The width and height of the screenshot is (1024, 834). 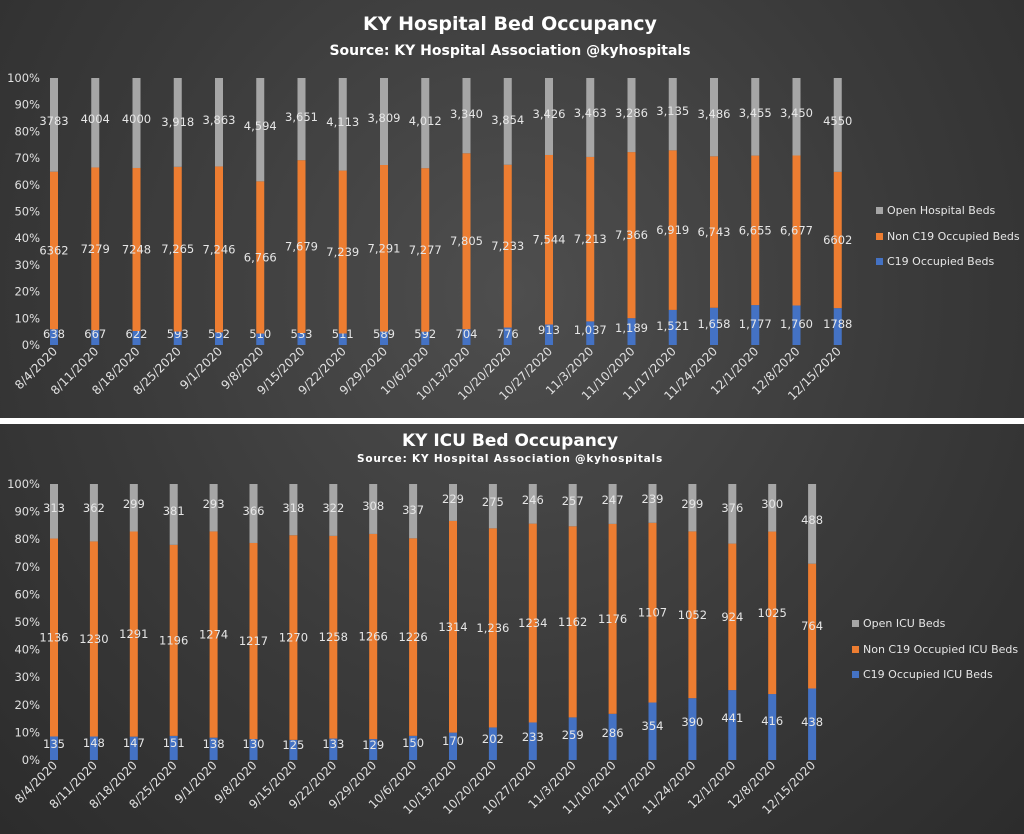 What do you see at coordinates (732, 718) in the screenshot?
I see `data-label-c19: 441` at bounding box center [732, 718].